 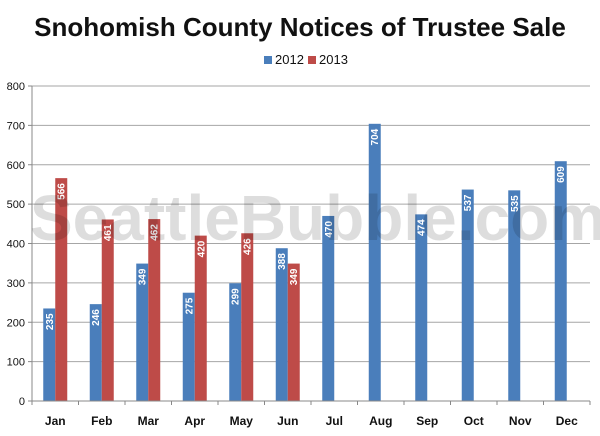 What do you see at coordinates (248, 246) in the screenshot?
I see `data-label-2013-may: 426` at bounding box center [248, 246].